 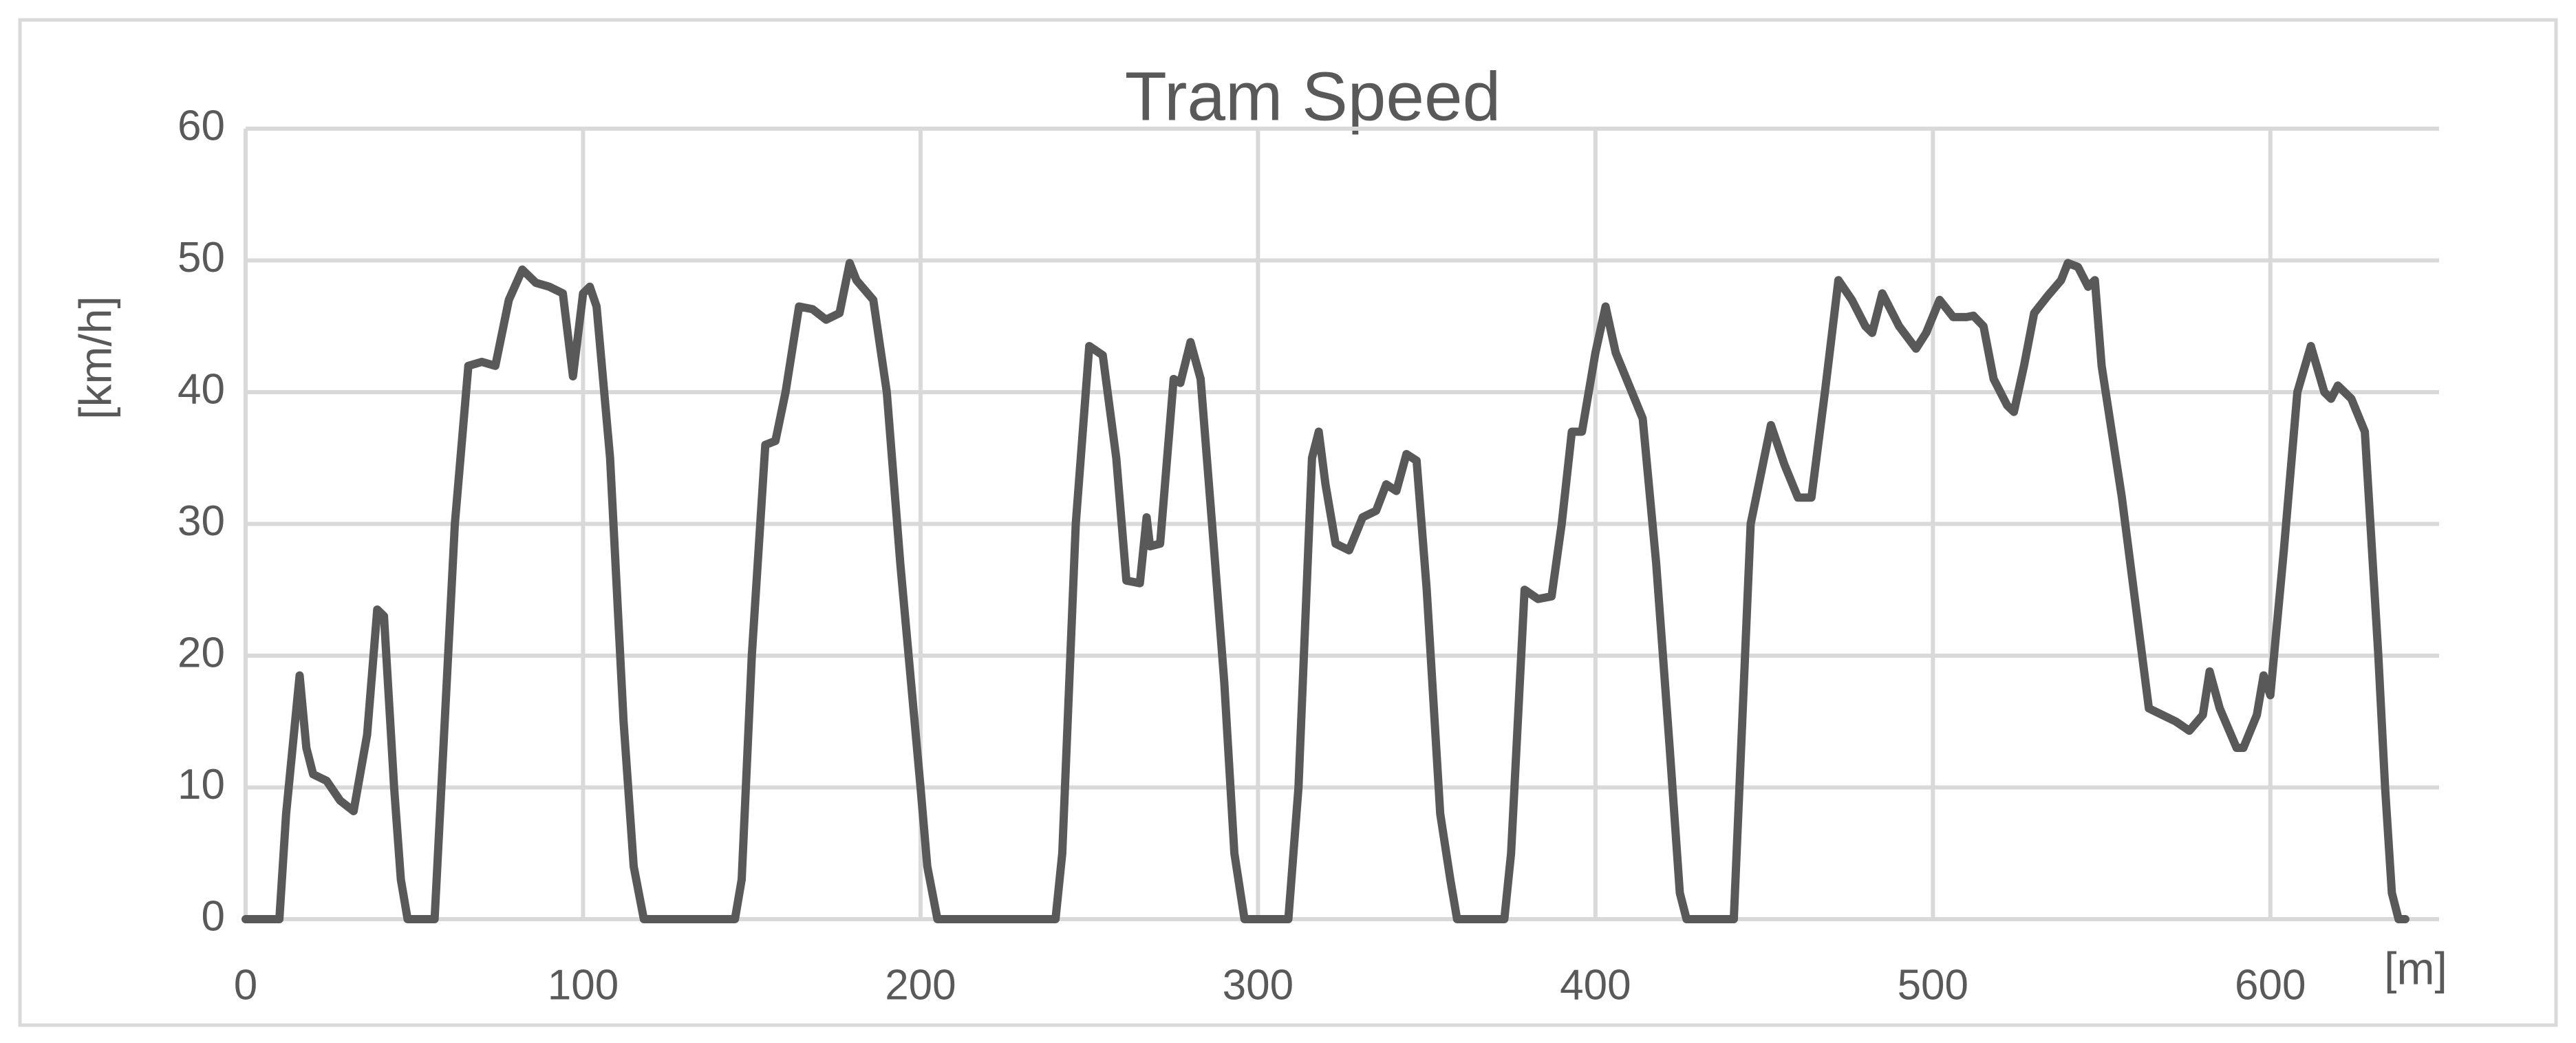 What do you see at coordinates (201, 125) in the screenshot?
I see `y-tick-label: 60` at bounding box center [201, 125].